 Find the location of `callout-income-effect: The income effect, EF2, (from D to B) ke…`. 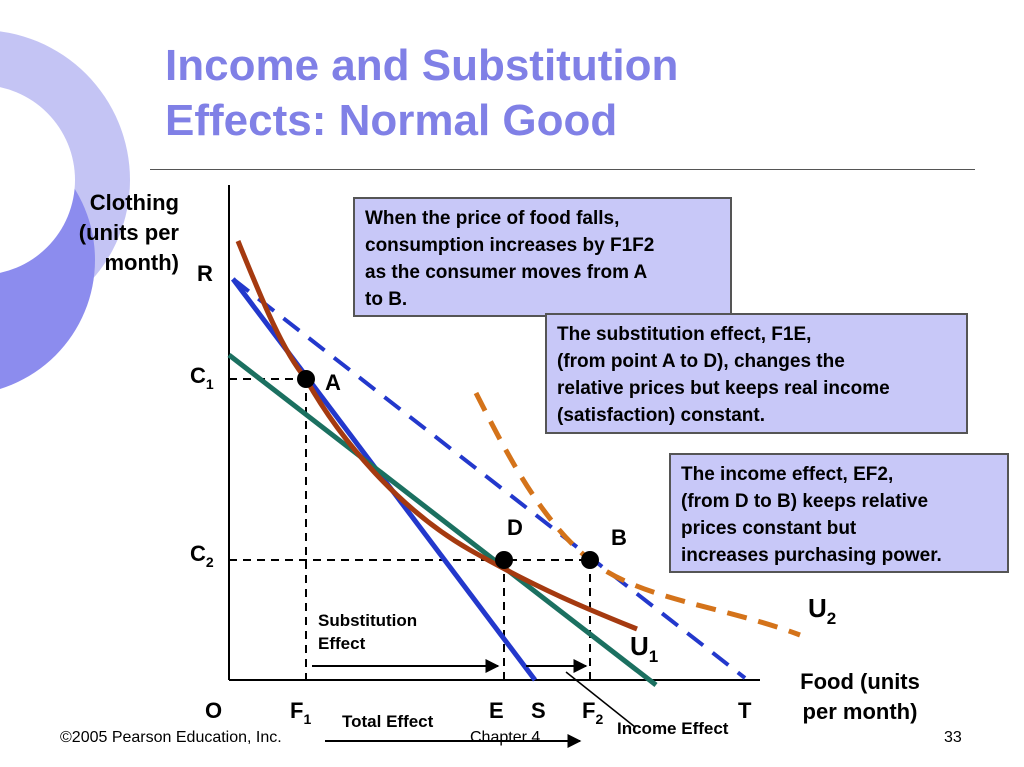

callout-income-effect: The income effect, EF2, (from D to B) ke… is located at coordinates (839, 513).